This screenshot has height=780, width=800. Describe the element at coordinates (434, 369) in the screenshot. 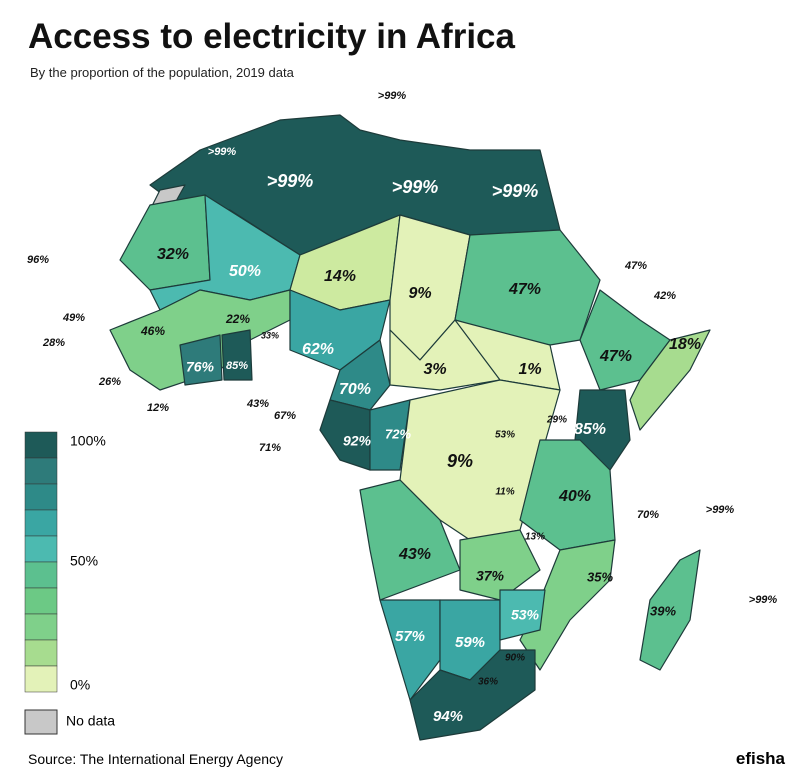

I see `country-label: 3%` at that location.